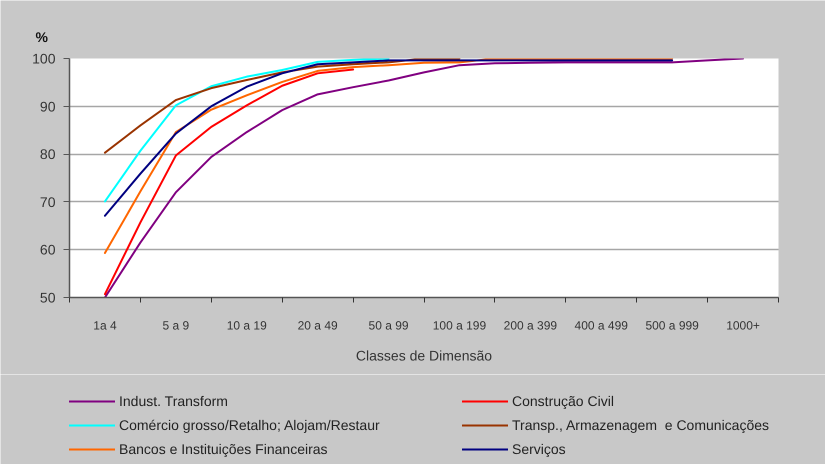 This screenshot has width=825, height=464. I want to click on legend-label: Serviços, so click(539, 449).